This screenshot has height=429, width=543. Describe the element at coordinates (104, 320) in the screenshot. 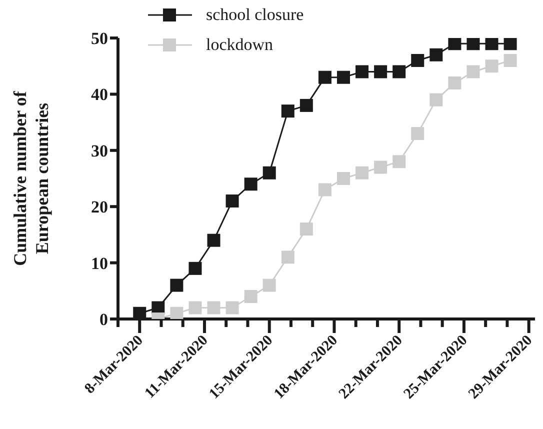

I see `y-tick-label: 0` at that location.